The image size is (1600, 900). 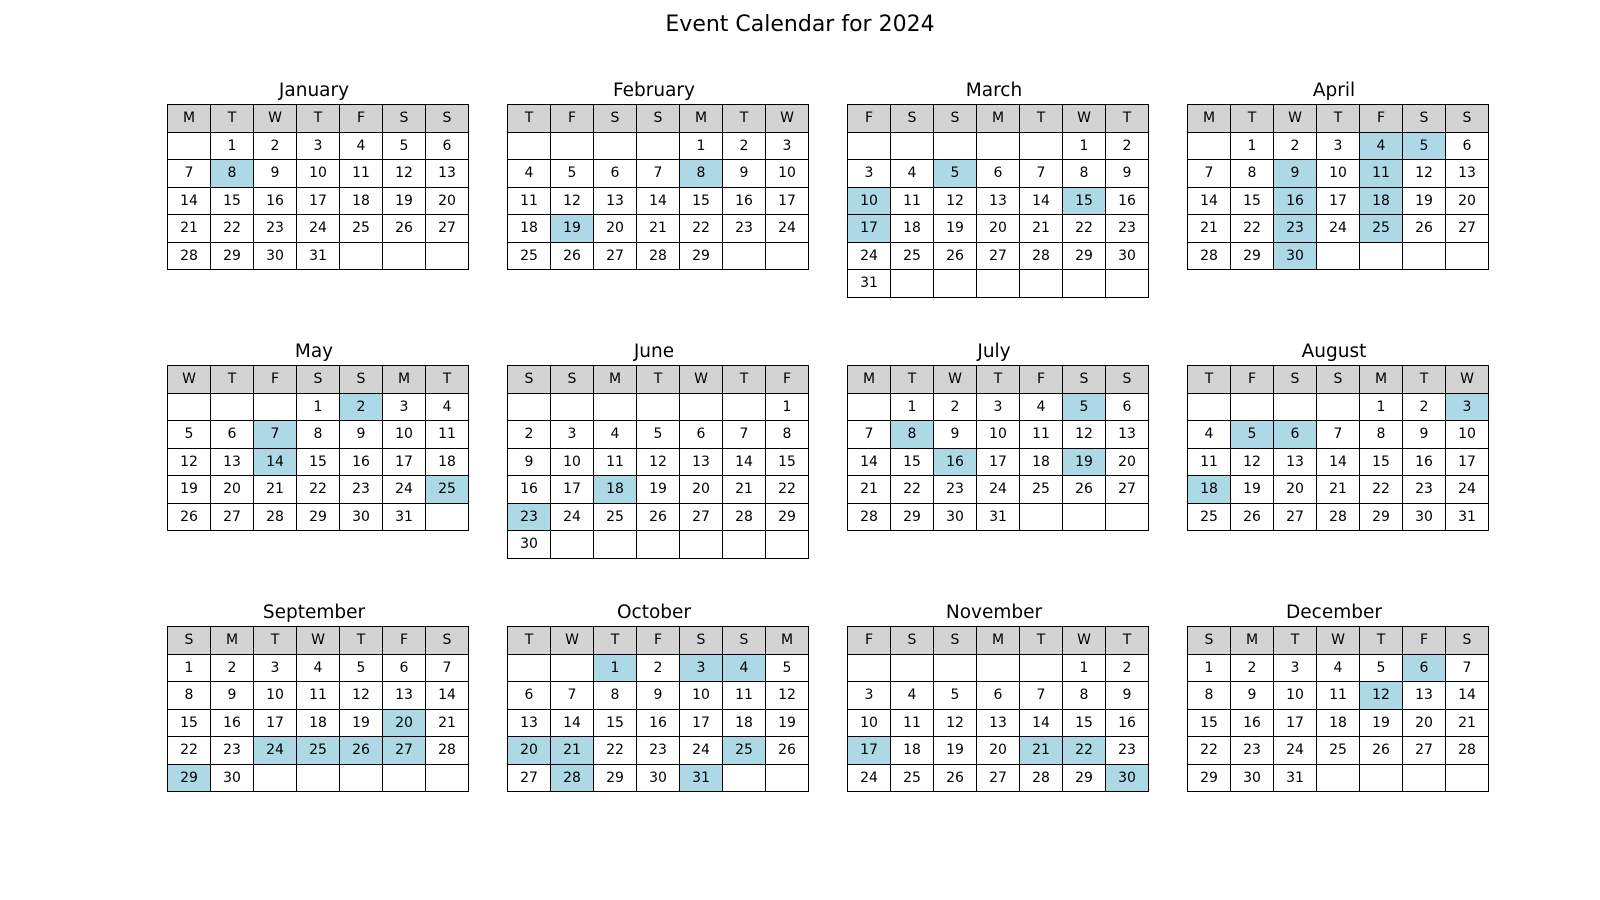 What do you see at coordinates (361, 722) in the screenshot?
I see `day-cell: 19` at bounding box center [361, 722].